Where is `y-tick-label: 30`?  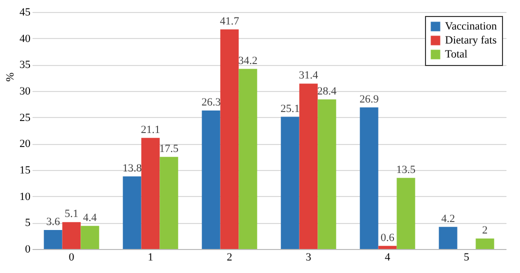
y-tick-label: 30 is located at coordinates (25, 92).